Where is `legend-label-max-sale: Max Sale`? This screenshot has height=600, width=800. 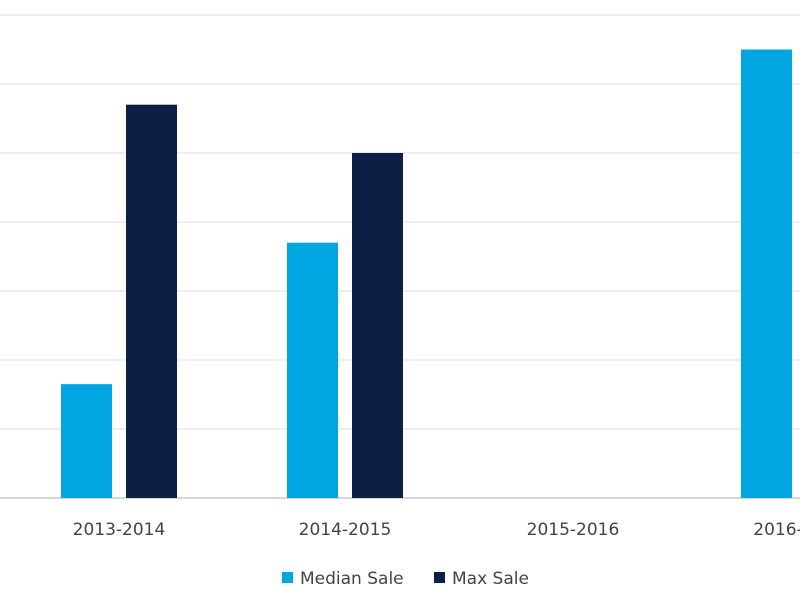 legend-label-max-sale: Max Sale is located at coordinates (490, 579).